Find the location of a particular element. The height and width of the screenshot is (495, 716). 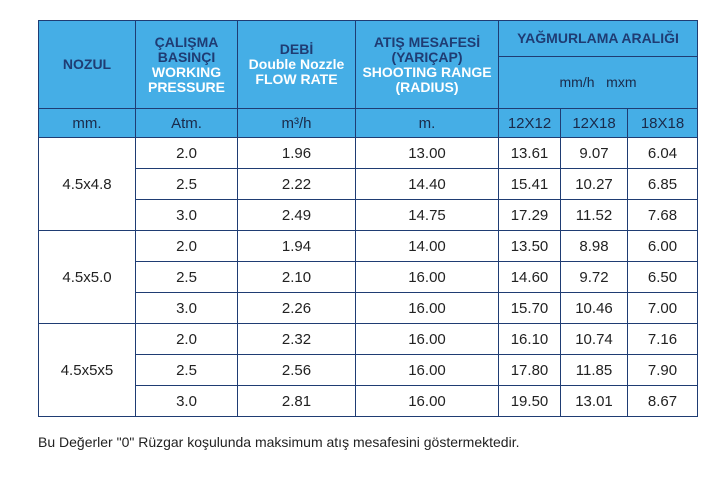

value-cell: 13.00 is located at coordinates (427, 153).